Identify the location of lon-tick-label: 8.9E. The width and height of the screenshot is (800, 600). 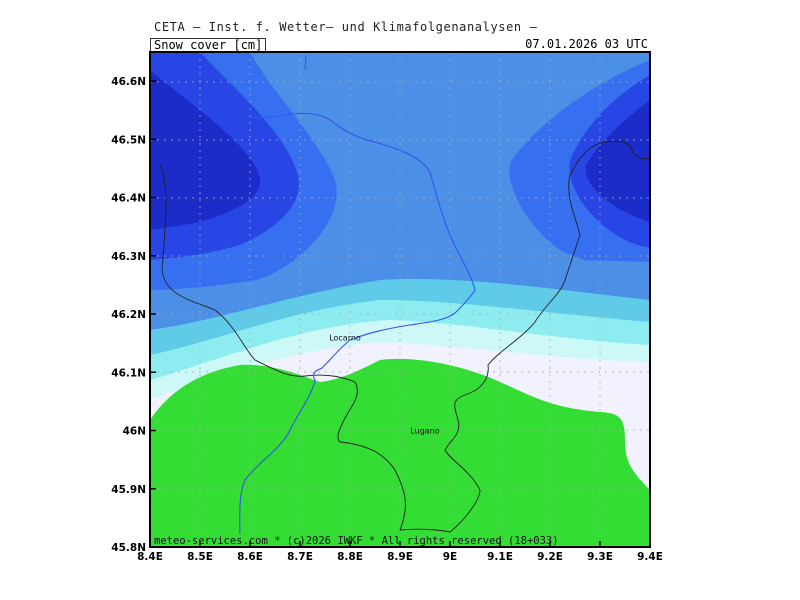
(400, 557).